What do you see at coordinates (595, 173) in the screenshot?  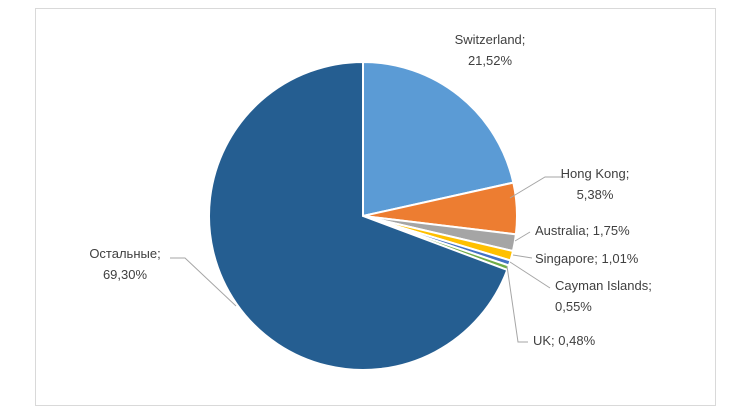 I see `data-label-line: Hong Kong;` at bounding box center [595, 173].